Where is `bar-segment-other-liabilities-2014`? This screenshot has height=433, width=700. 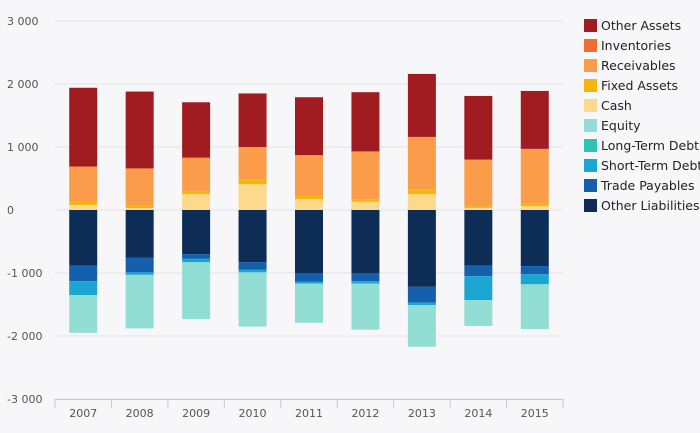 bar-segment-other-liabilities-2014 is located at coordinates (478, 238).